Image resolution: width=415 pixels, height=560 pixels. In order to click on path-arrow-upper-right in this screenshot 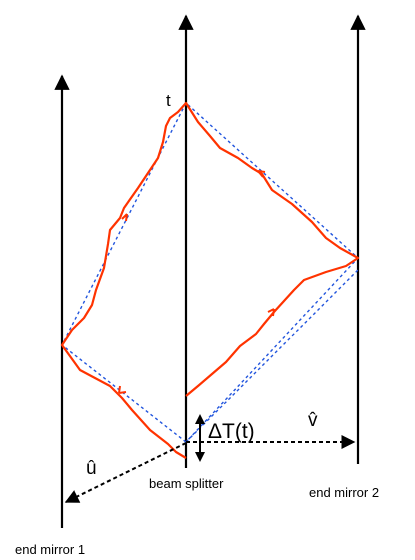, I will do `click(261, 174)`.